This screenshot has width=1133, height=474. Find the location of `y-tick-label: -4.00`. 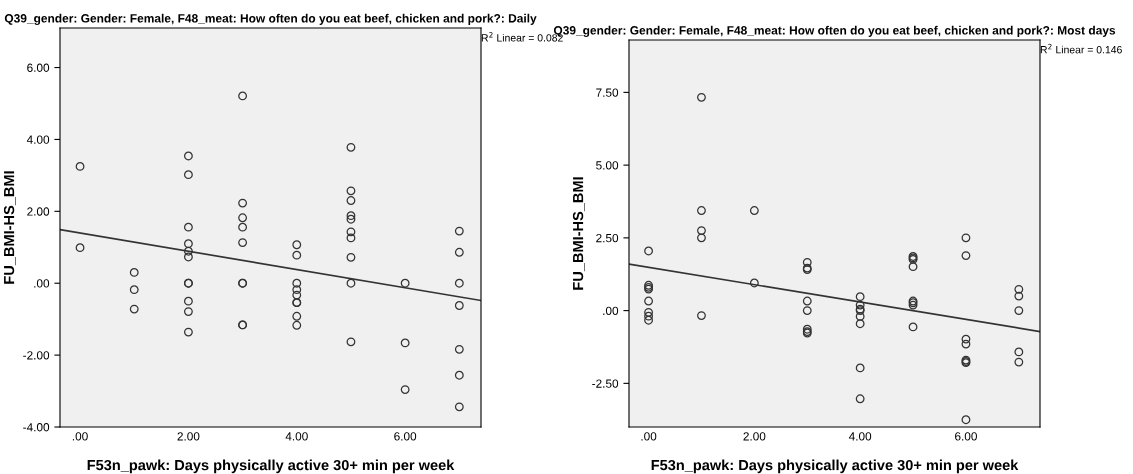

y-tick-label: -4.00 is located at coordinates (36, 427).